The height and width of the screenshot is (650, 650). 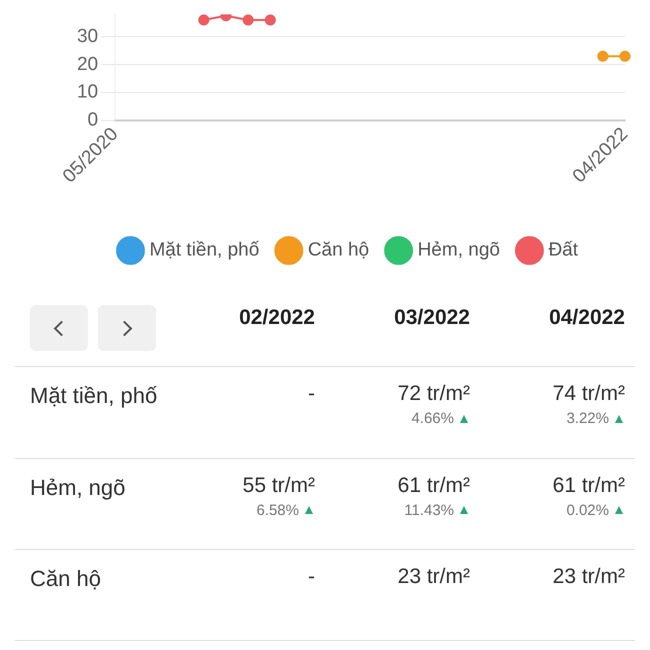 What do you see at coordinates (277, 317) in the screenshot?
I see `category-label: 02/2022` at bounding box center [277, 317].